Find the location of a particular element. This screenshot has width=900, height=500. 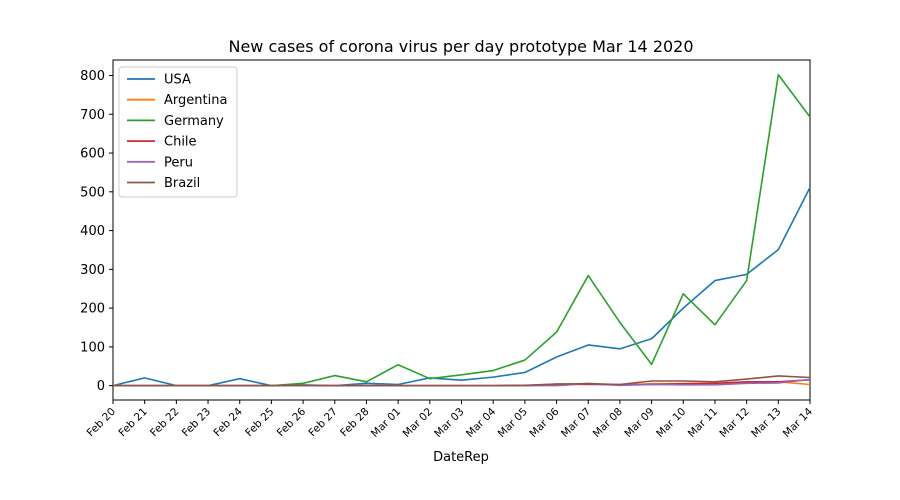

x-tick-label: Mar 04 is located at coordinates (481, 422).